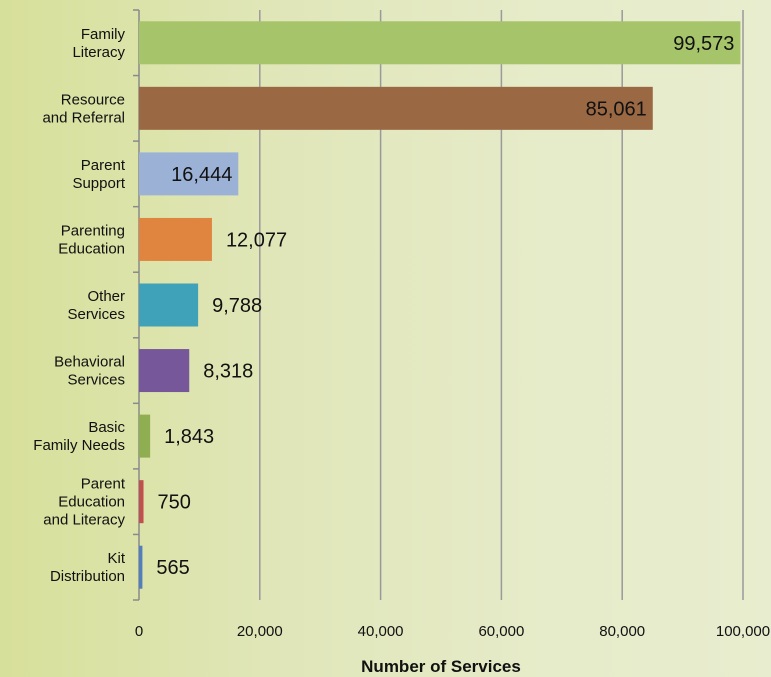 This screenshot has width=771, height=677. I want to click on category-label-3-0: Parenting, so click(93, 230).